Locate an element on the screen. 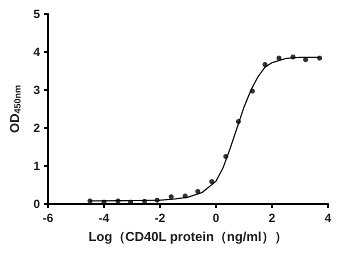 The width and height of the screenshot is (350, 260). y-tick-label: 3 is located at coordinates (36, 90).